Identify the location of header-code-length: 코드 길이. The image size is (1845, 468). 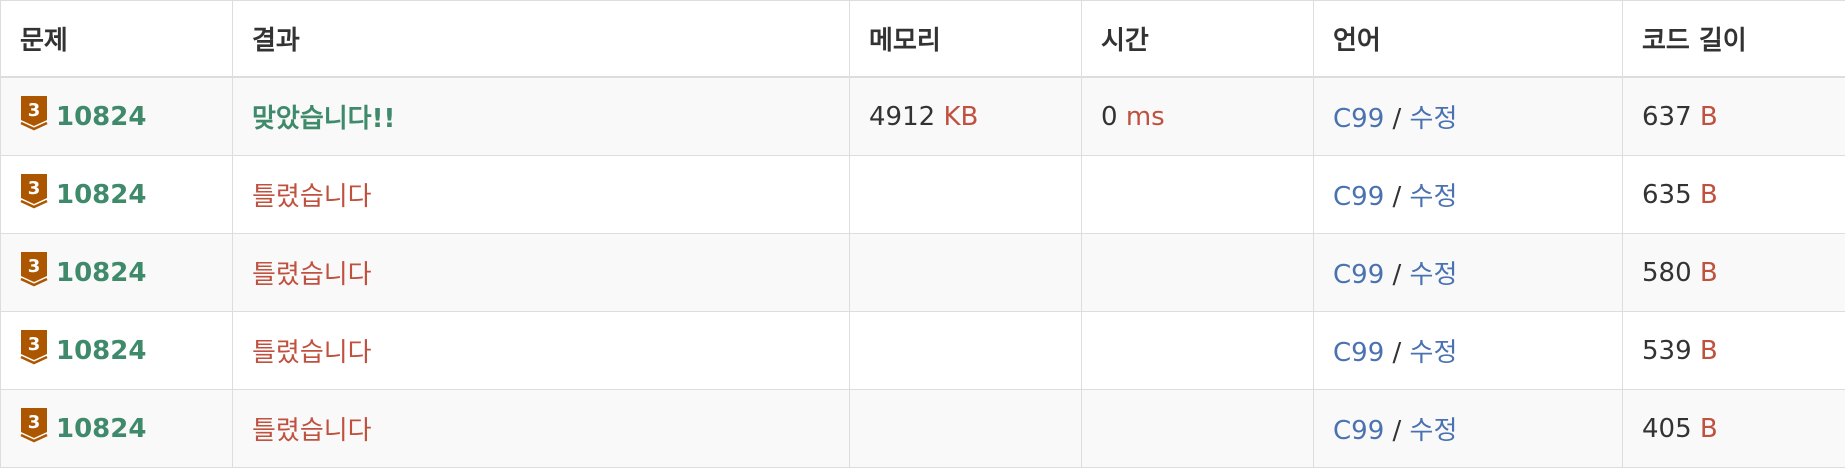
(1733, 39).